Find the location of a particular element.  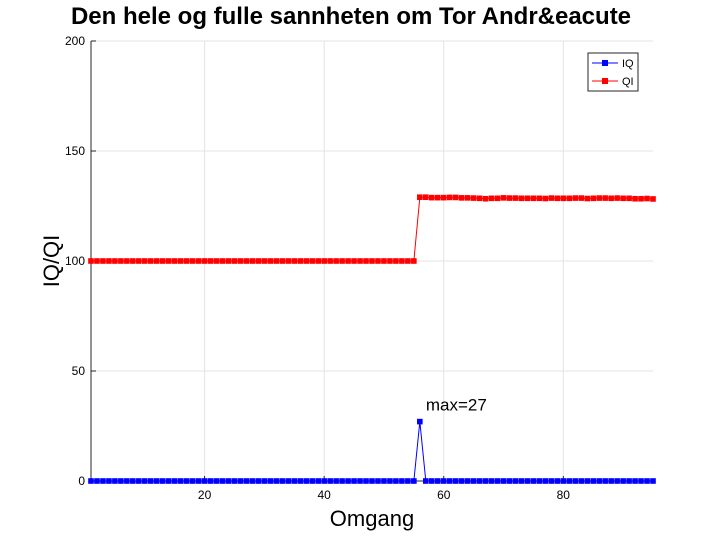

y-tick-label: 200 is located at coordinates (75, 41).